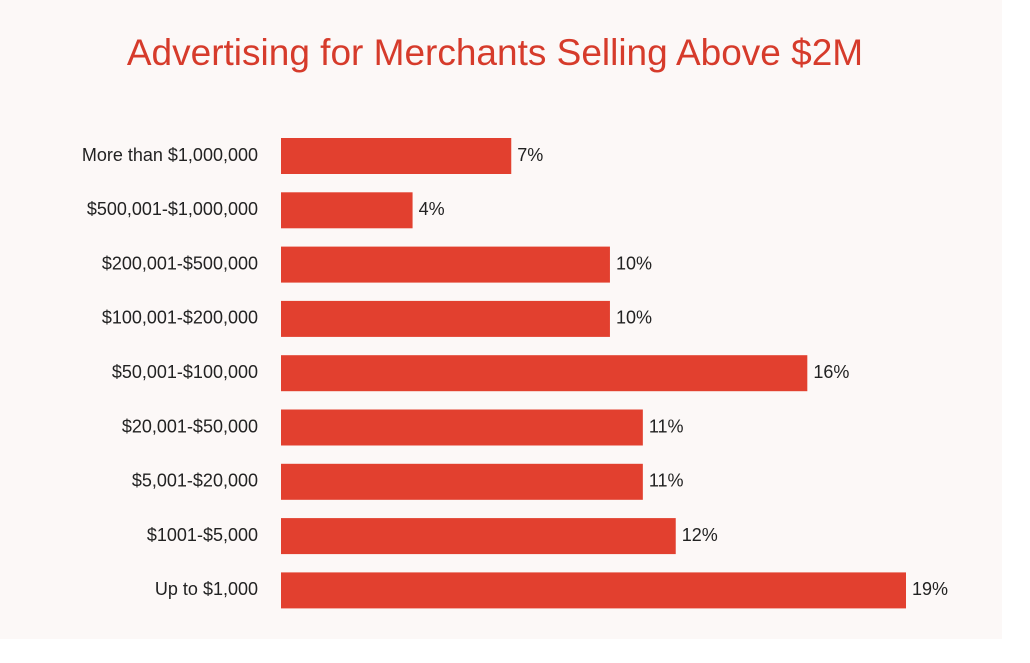 This screenshot has height=663, width=1030. What do you see at coordinates (930, 589) in the screenshot?
I see `value-label: 19%` at bounding box center [930, 589].